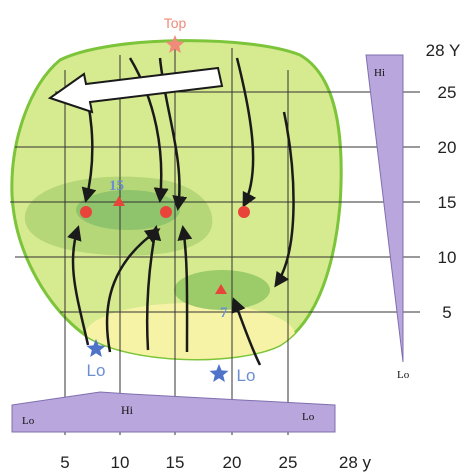 The height and width of the screenshot is (475, 475). I want to click on x-tick-15: 15, so click(175, 462).